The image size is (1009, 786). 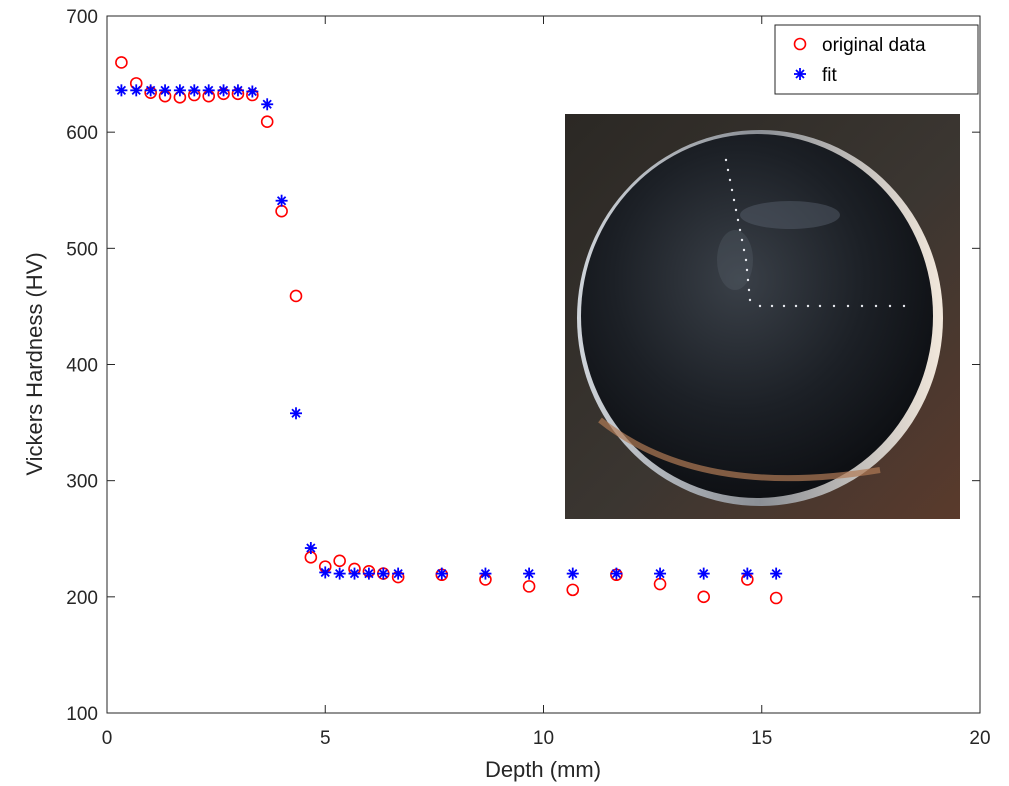 What do you see at coordinates (325, 738) in the screenshot?
I see `x-tick-label: 5` at bounding box center [325, 738].